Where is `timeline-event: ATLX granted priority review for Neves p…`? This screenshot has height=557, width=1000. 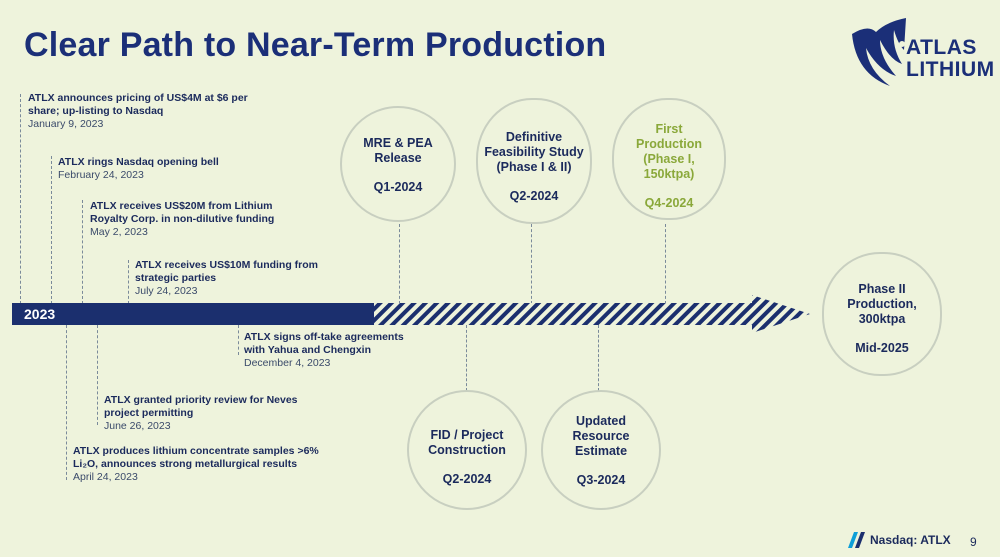 timeline-event: ATLX granted priority review for Neves p… is located at coordinates (201, 413).